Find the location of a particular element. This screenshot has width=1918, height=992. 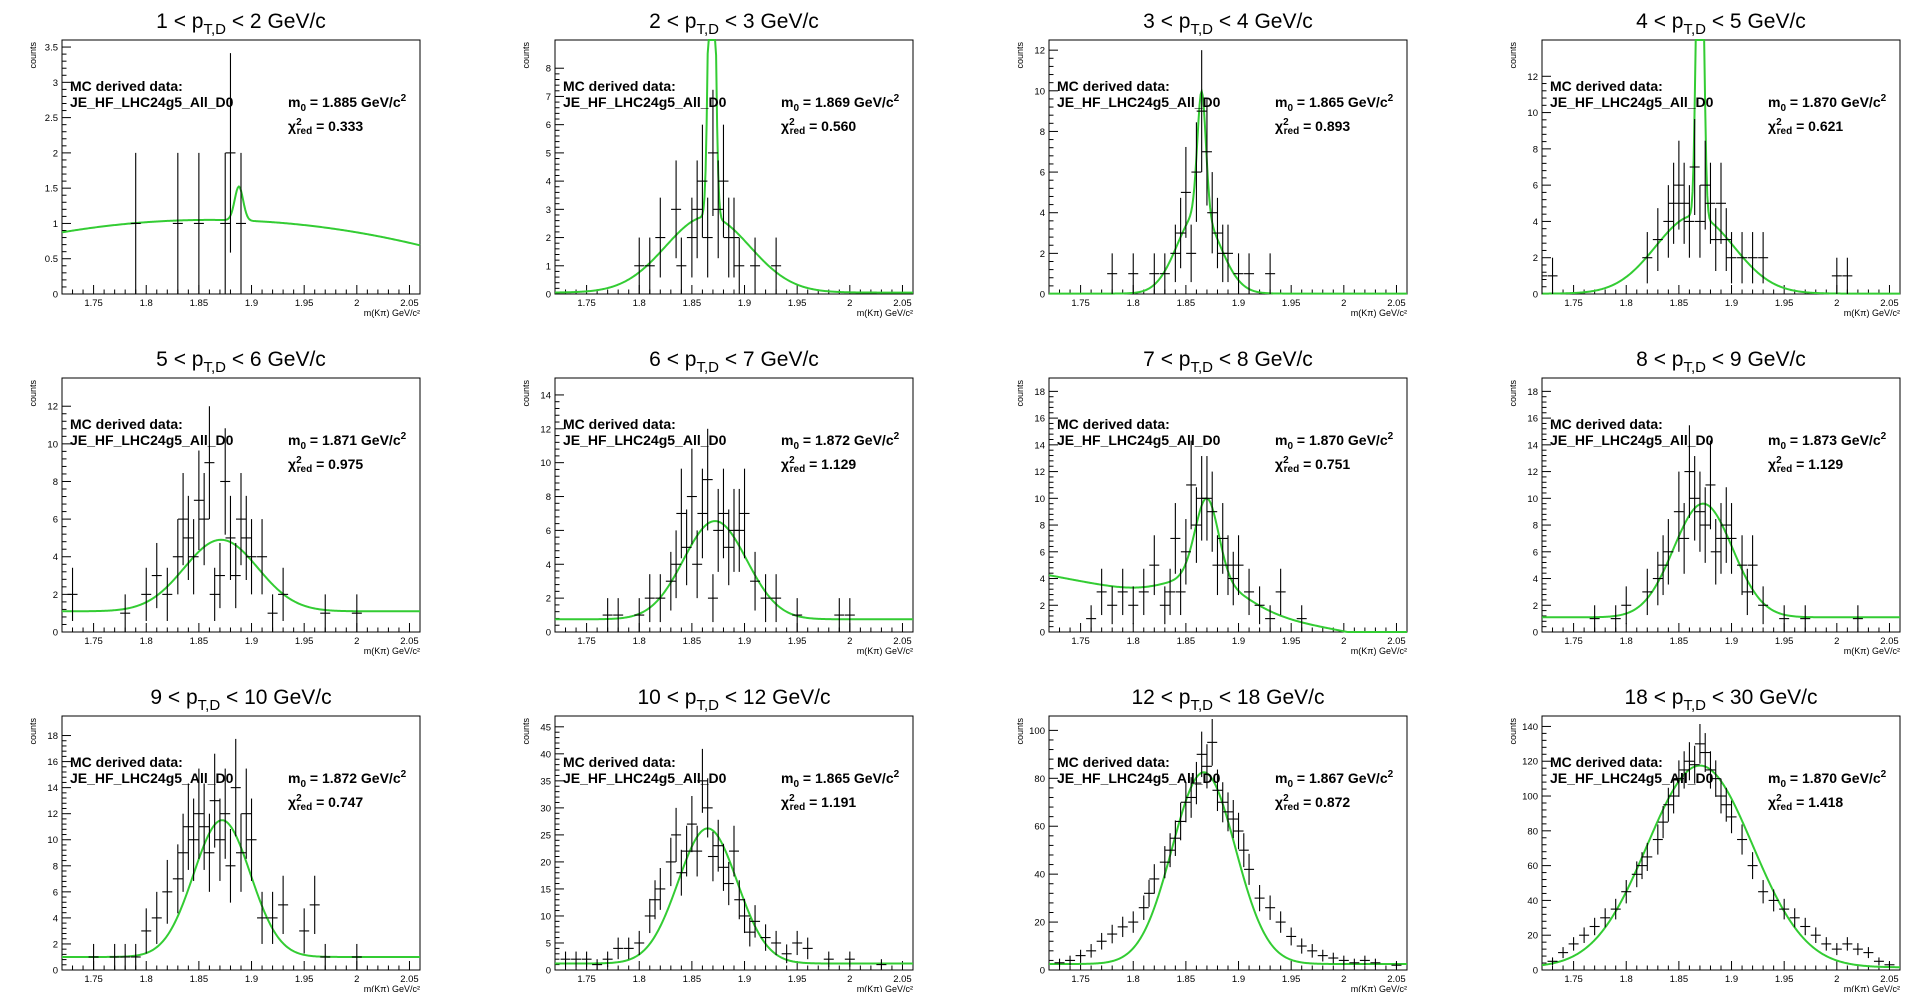

x-tick-label: 2 is located at coordinates (1343, 979).